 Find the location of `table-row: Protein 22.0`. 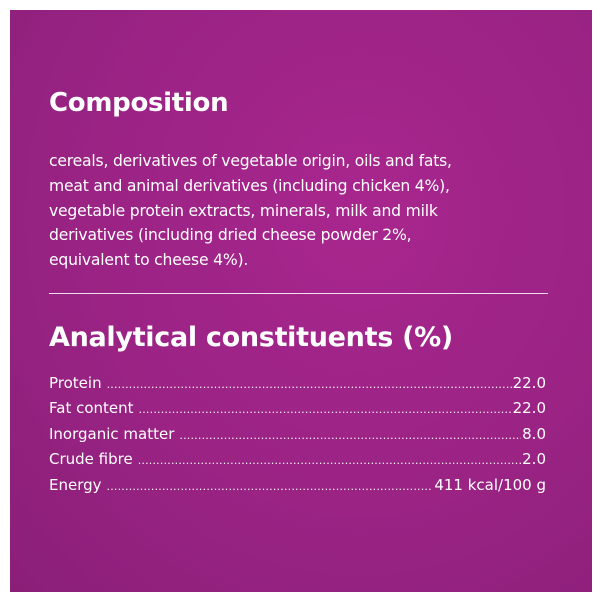

table-row: Protein 22.0 is located at coordinates (297, 386).